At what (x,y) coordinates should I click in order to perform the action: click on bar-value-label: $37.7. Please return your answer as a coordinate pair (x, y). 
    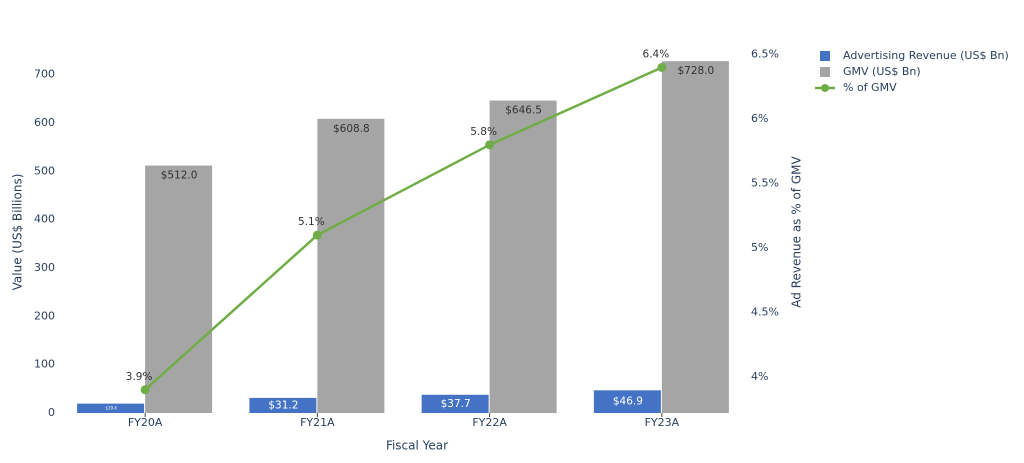
    Looking at the image, I should click on (456, 404).